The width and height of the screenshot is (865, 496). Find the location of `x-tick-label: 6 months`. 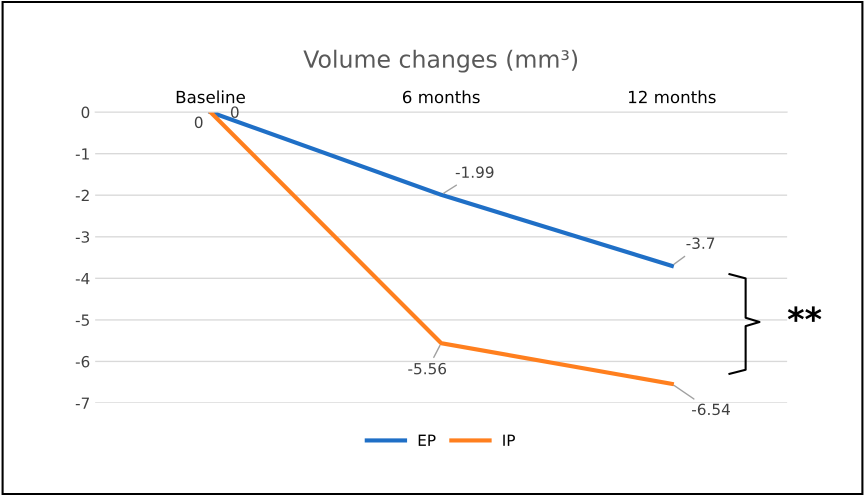

x-tick-label: 6 months is located at coordinates (441, 97).